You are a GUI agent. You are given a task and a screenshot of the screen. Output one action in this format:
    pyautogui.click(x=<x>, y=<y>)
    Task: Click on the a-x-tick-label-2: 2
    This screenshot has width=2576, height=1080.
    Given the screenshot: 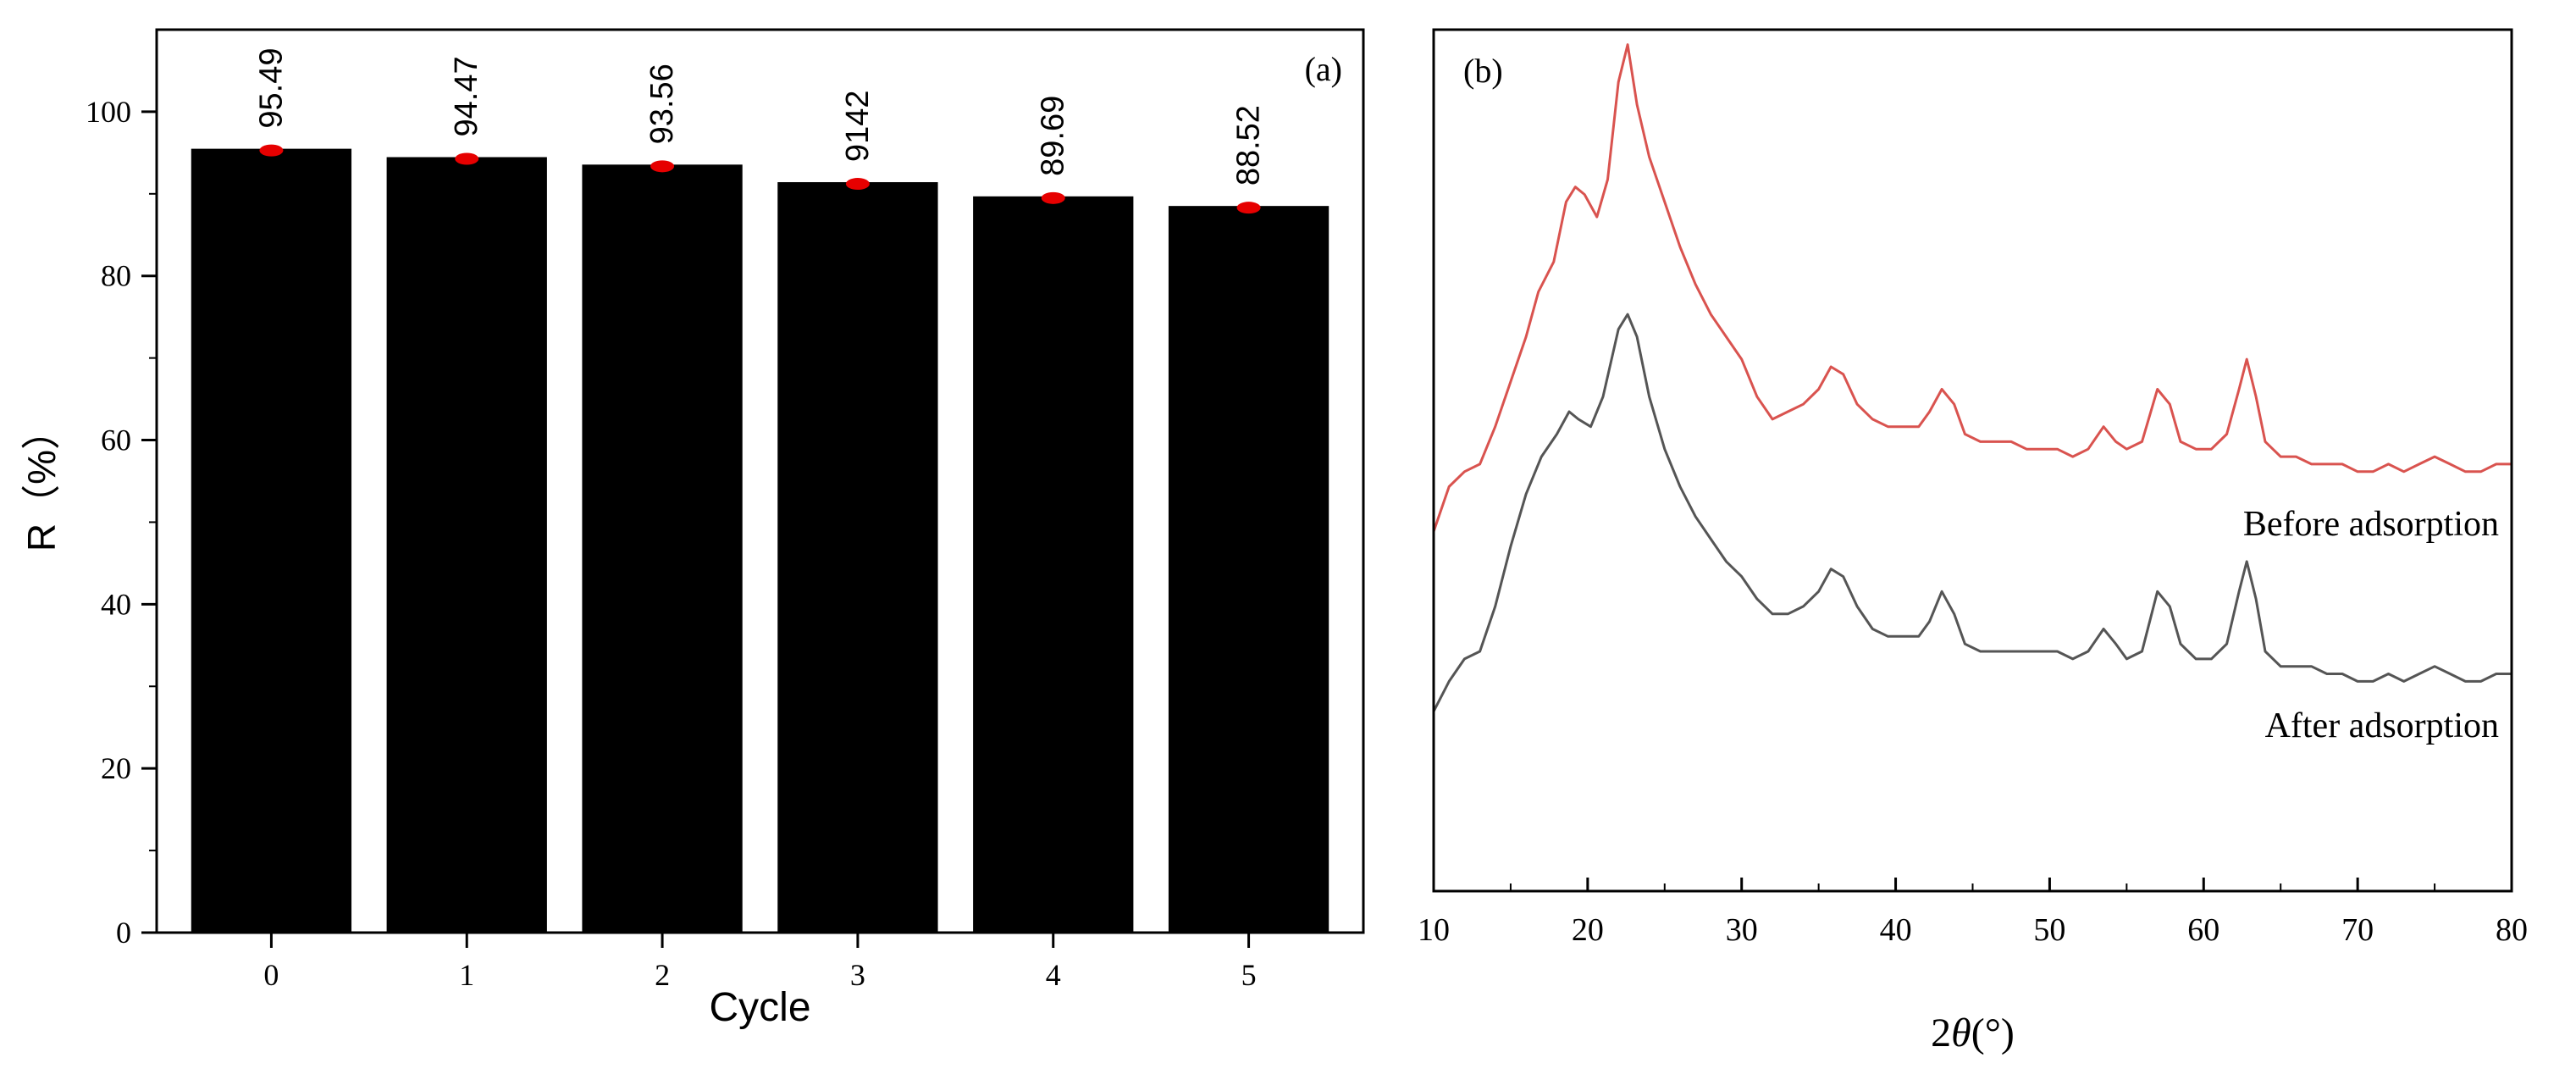 What is the action you would take?
    pyautogui.click(x=662, y=975)
    